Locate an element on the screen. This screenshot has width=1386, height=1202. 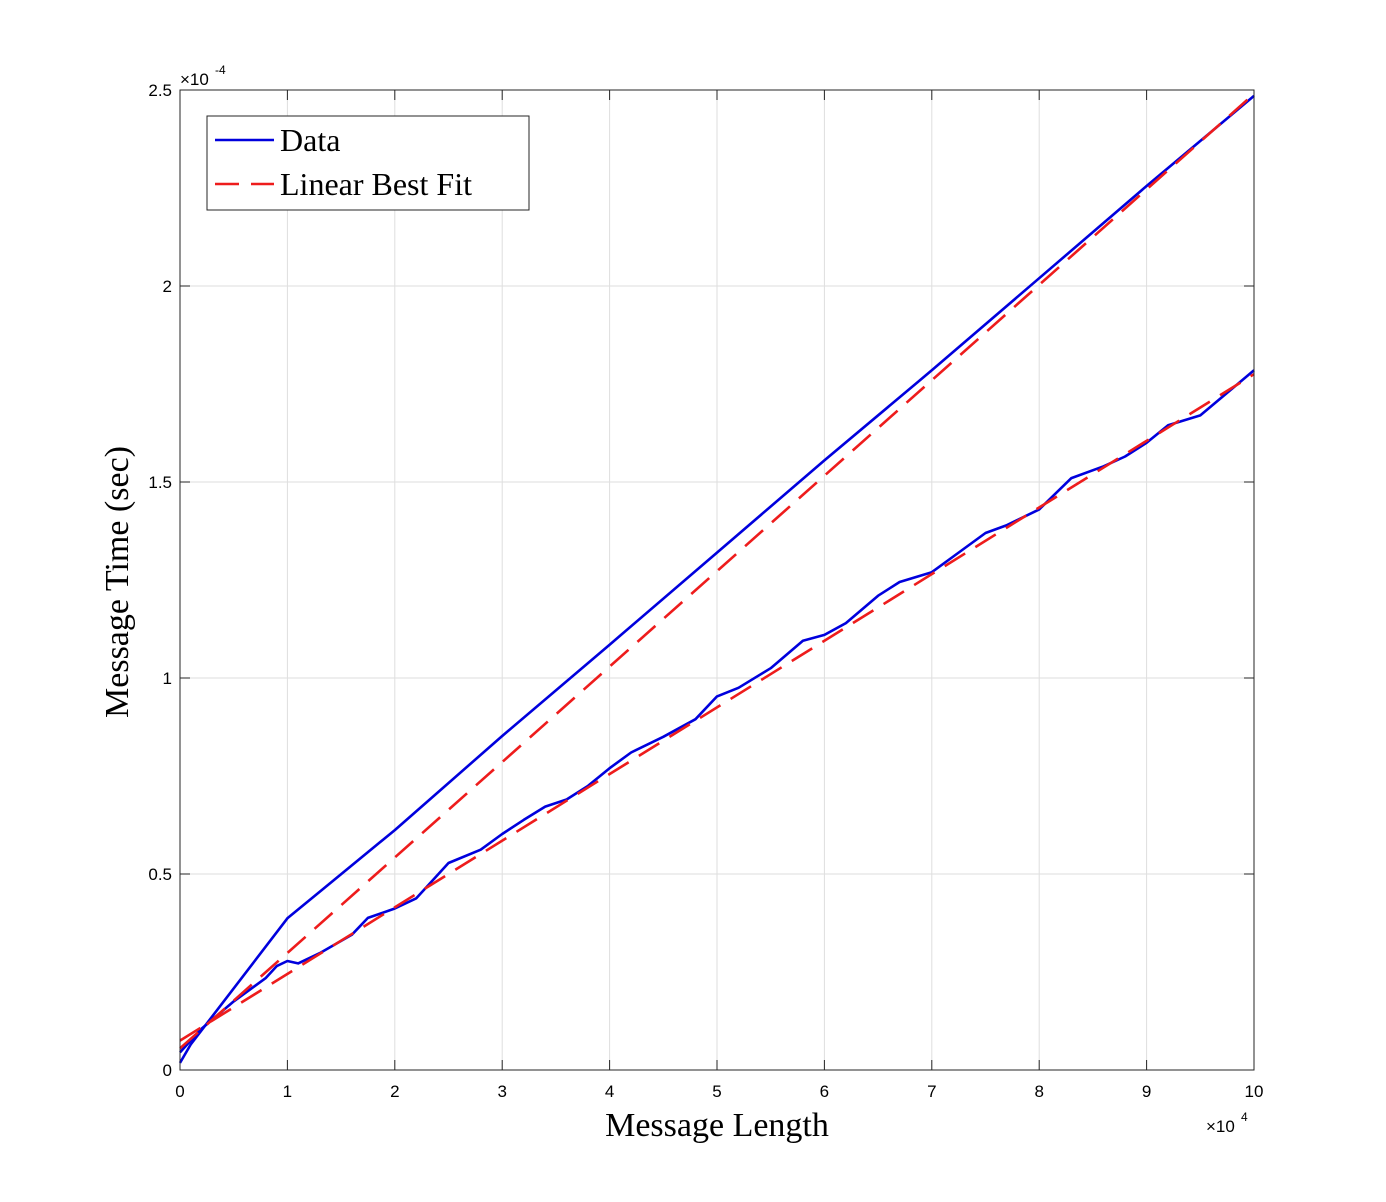
y-tick-label: 2 is located at coordinates (167, 286).